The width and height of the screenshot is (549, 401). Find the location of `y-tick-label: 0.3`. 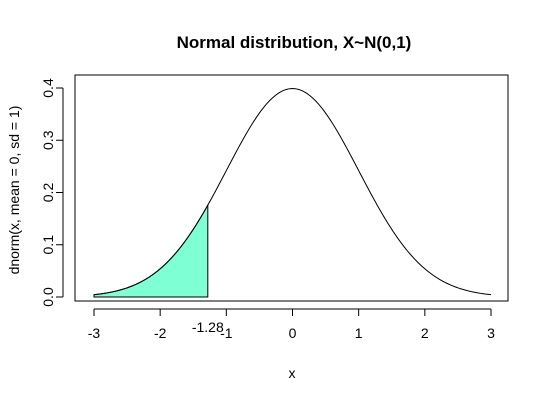

y-tick-label: 0.3 is located at coordinates (48, 140).